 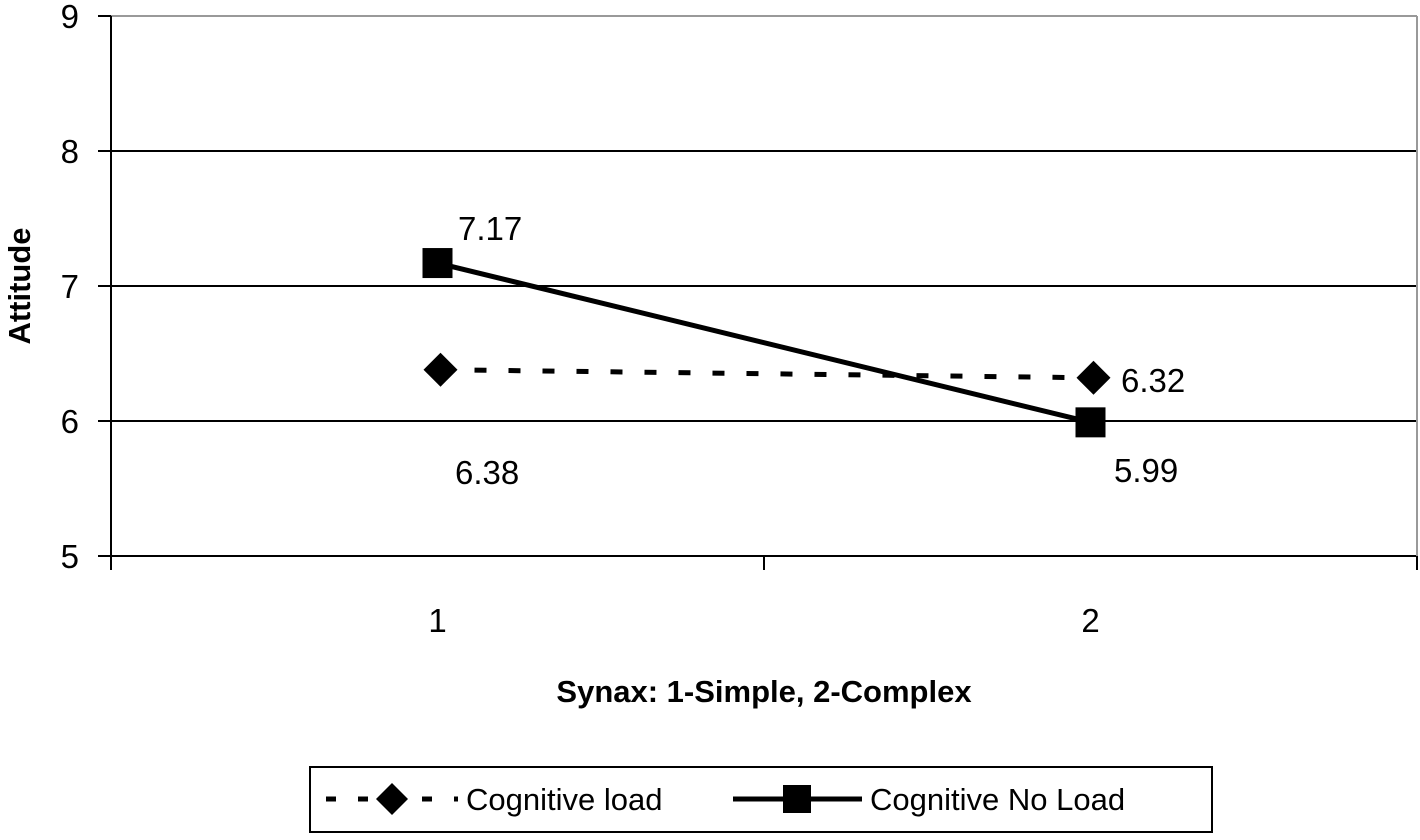 I want to click on legend: Cognitive load Cognitive No Load, so click(x=761, y=799).